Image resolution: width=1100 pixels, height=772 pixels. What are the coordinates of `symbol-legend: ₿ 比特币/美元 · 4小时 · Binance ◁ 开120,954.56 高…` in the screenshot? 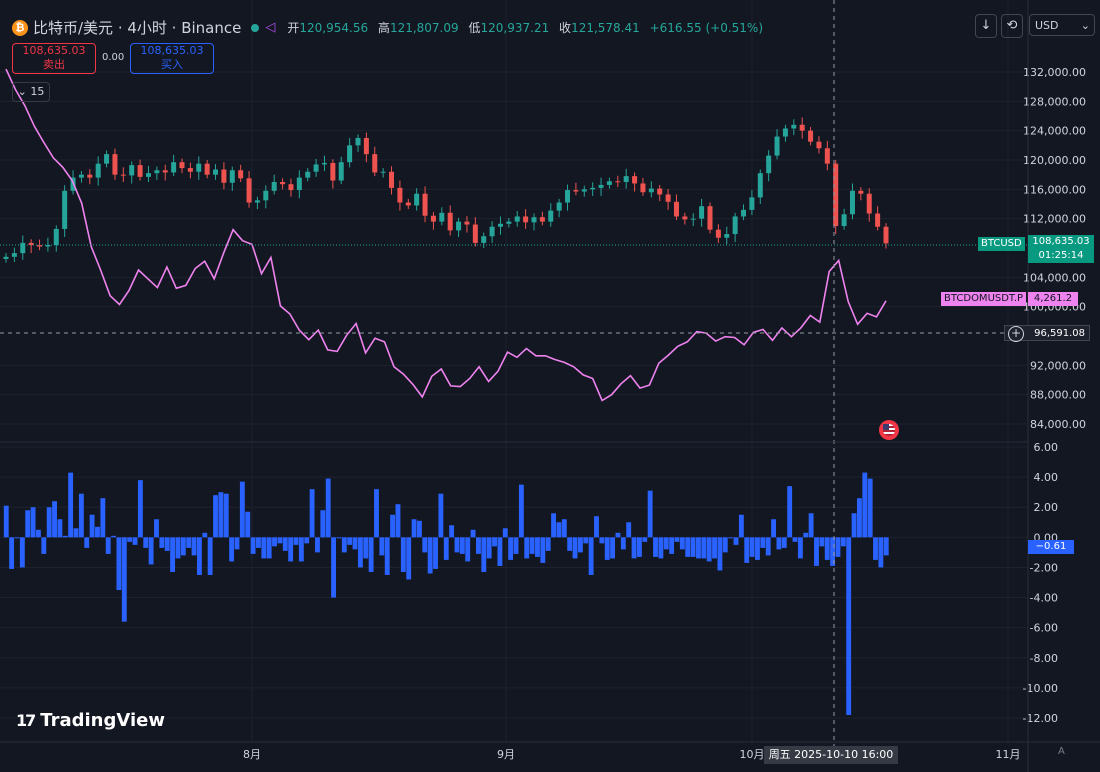 It's located at (390, 27).